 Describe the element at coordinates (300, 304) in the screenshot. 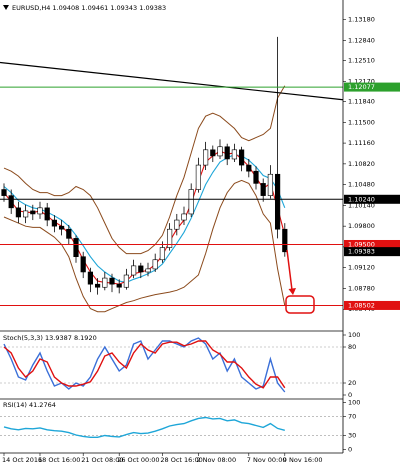

I see `annotation-box` at that location.